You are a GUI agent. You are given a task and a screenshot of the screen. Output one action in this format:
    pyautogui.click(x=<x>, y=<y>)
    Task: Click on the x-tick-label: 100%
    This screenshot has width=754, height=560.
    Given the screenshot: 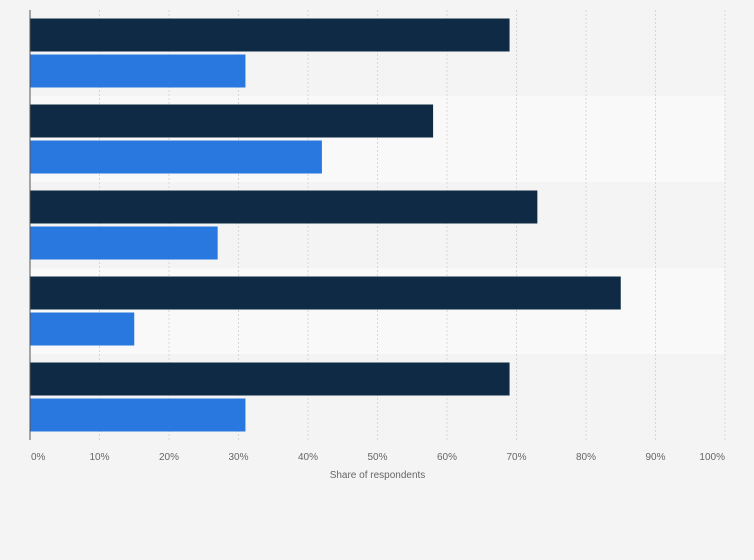 What is the action you would take?
    pyautogui.click(x=712, y=457)
    